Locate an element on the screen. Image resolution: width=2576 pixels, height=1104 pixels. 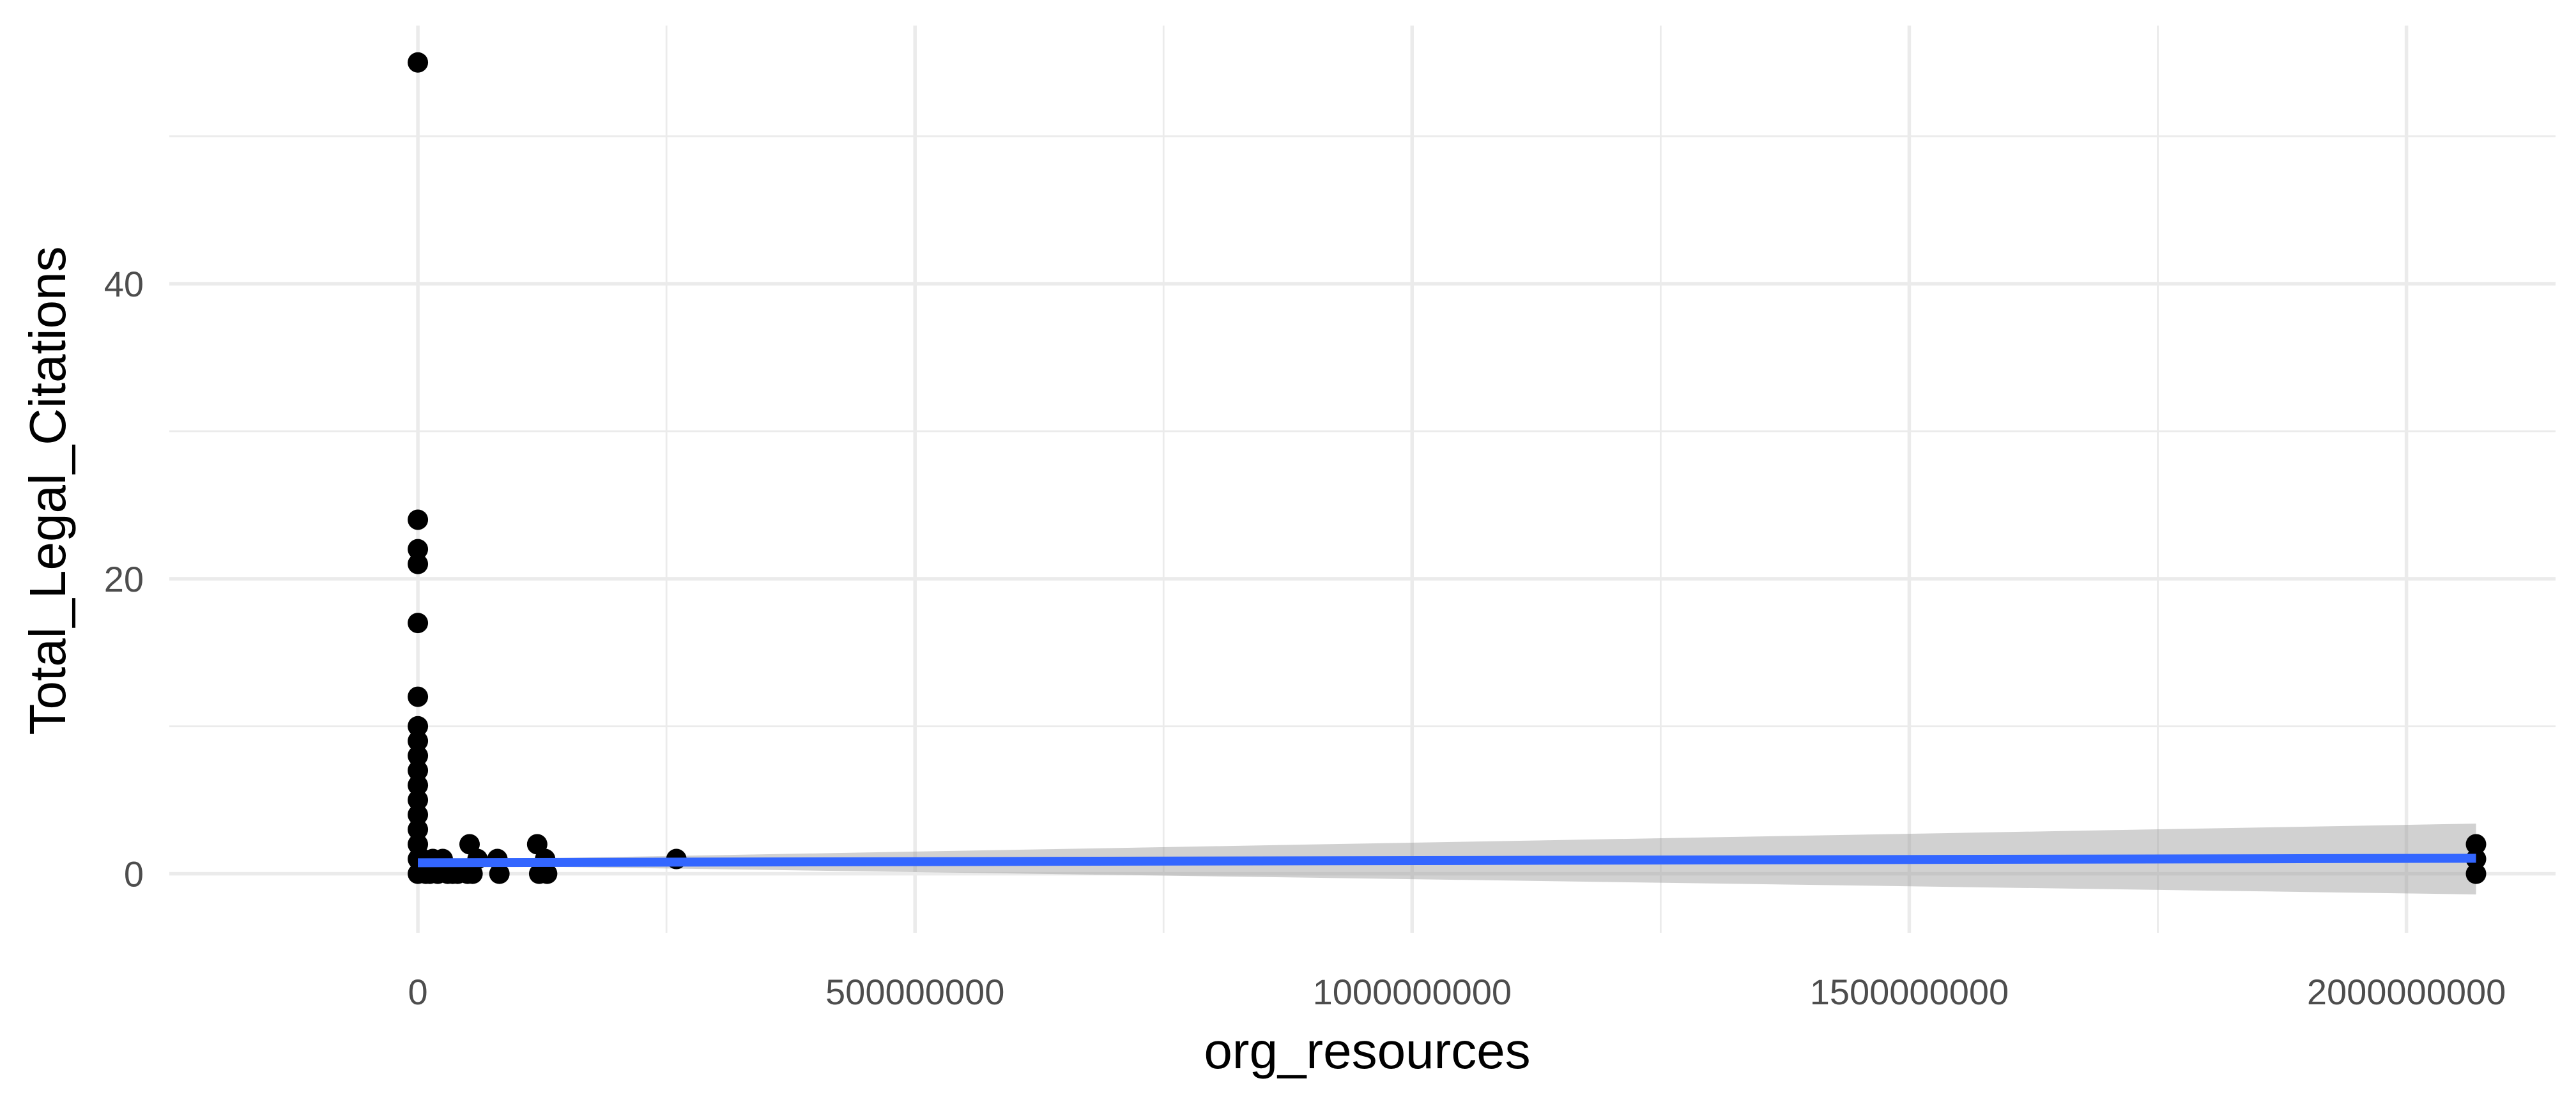
trend-line is located at coordinates (1447, 861).